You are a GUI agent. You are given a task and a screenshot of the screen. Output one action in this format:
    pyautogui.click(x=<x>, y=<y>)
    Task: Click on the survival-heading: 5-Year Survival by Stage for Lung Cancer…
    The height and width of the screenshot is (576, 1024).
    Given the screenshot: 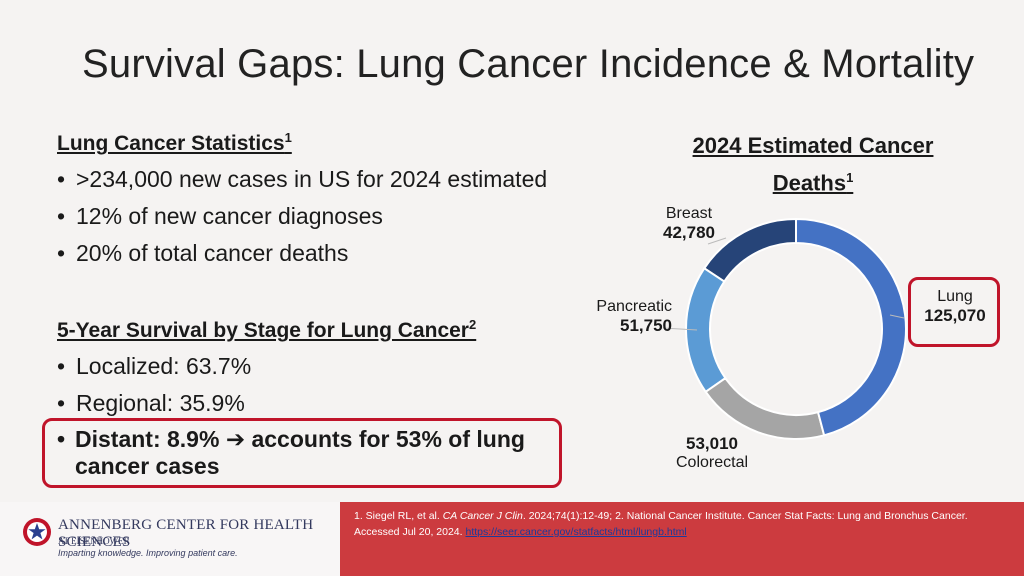 What is the action you would take?
    pyautogui.click(x=266, y=330)
    